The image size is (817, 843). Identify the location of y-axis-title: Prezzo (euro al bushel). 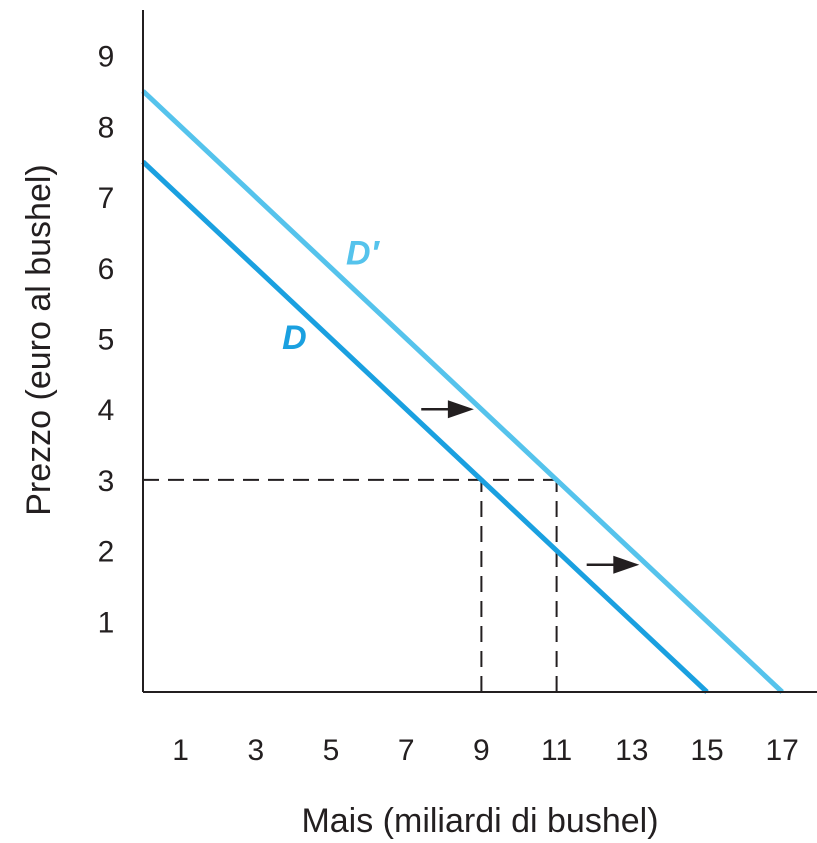
(39, 340).